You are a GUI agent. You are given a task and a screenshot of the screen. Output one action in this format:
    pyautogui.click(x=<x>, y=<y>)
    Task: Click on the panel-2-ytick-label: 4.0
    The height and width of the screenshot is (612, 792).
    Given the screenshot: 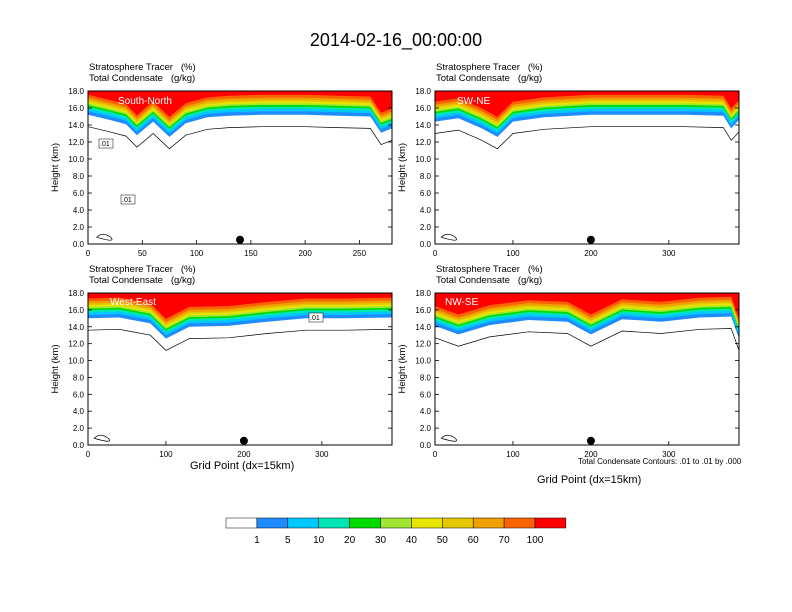 What is the action you would take?
    pyautogui.click(x=426, y=210)
    